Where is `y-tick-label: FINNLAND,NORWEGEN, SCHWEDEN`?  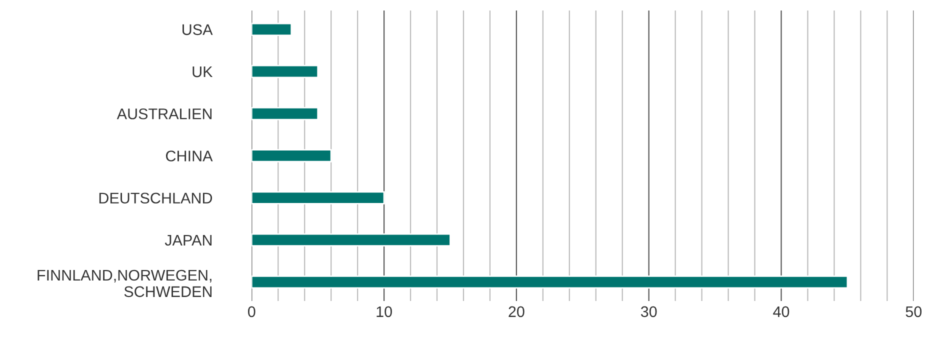
y-tick-label: FINNLAND,NORWEGEN, SCHWEDEN is located at coordinates (125, 284).